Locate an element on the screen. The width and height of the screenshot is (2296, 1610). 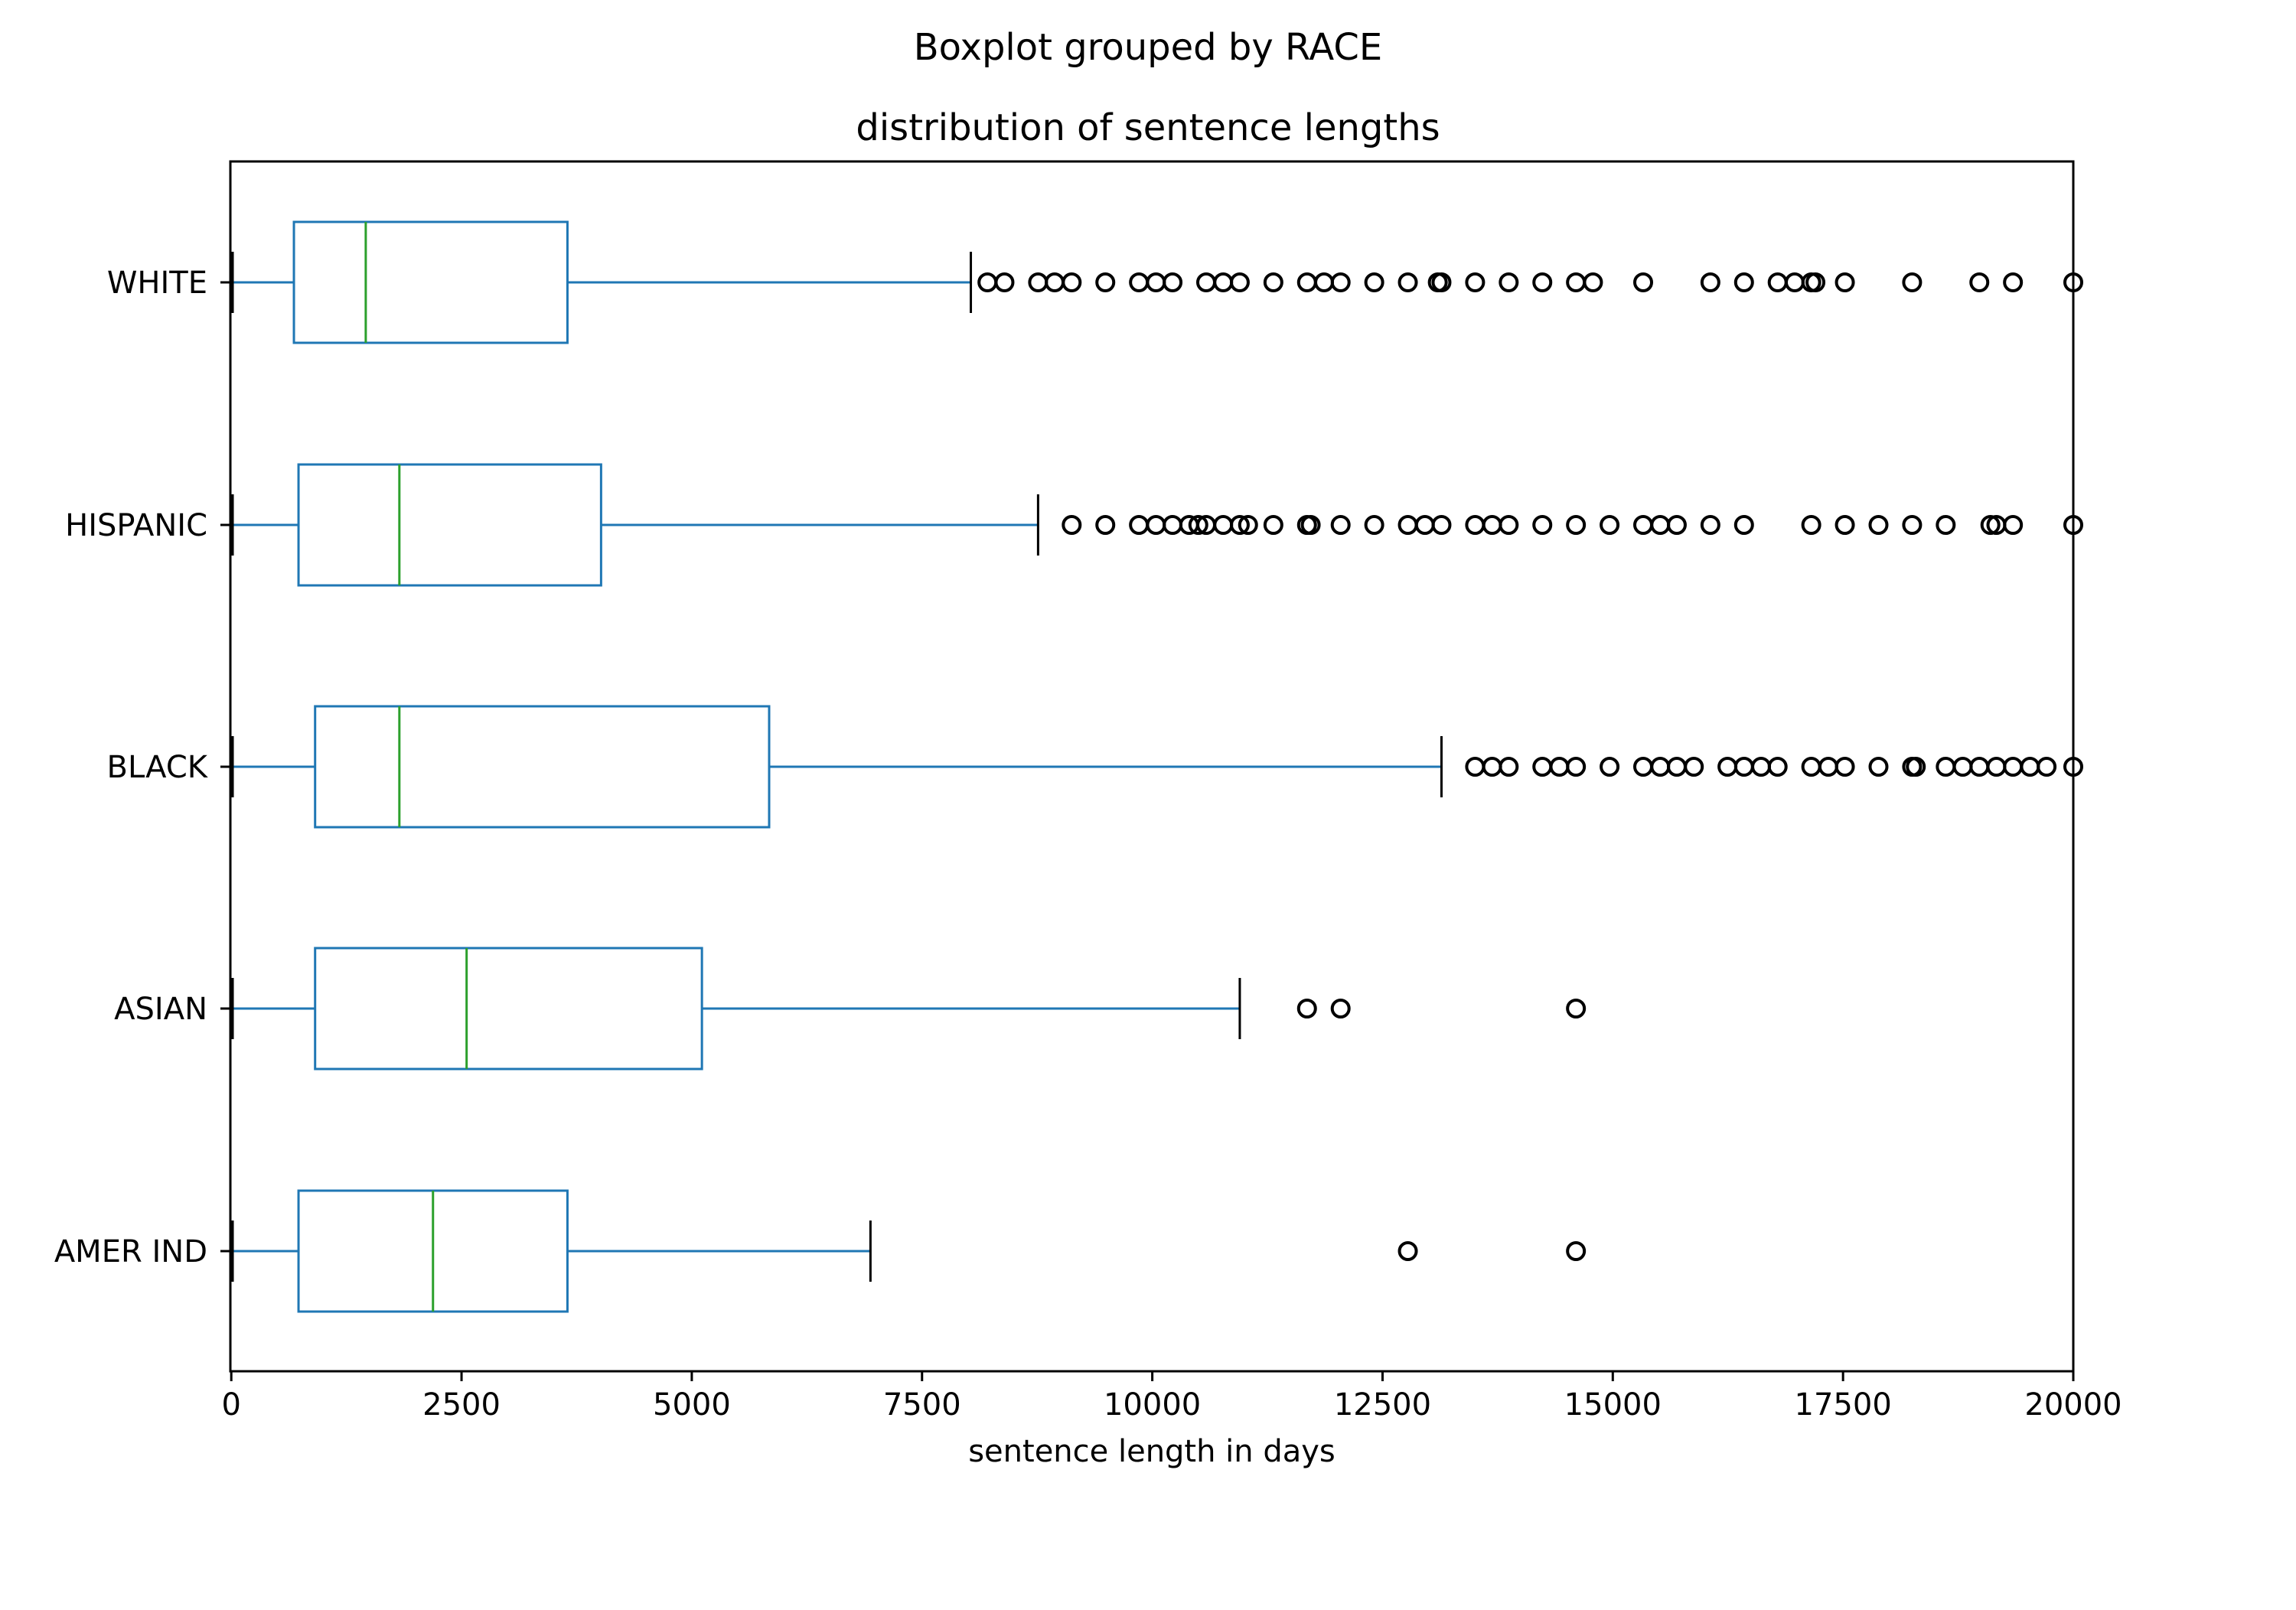
y-tick-label: ASIAN is located at coordinates (160, 1009).